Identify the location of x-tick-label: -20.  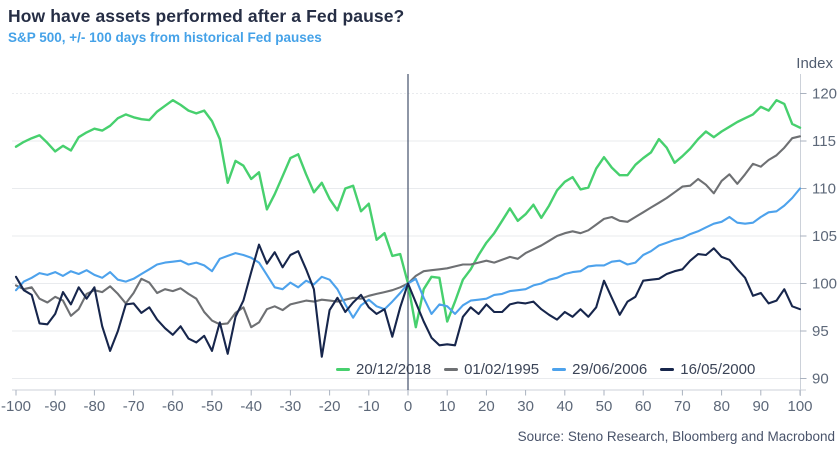
(330, 406).